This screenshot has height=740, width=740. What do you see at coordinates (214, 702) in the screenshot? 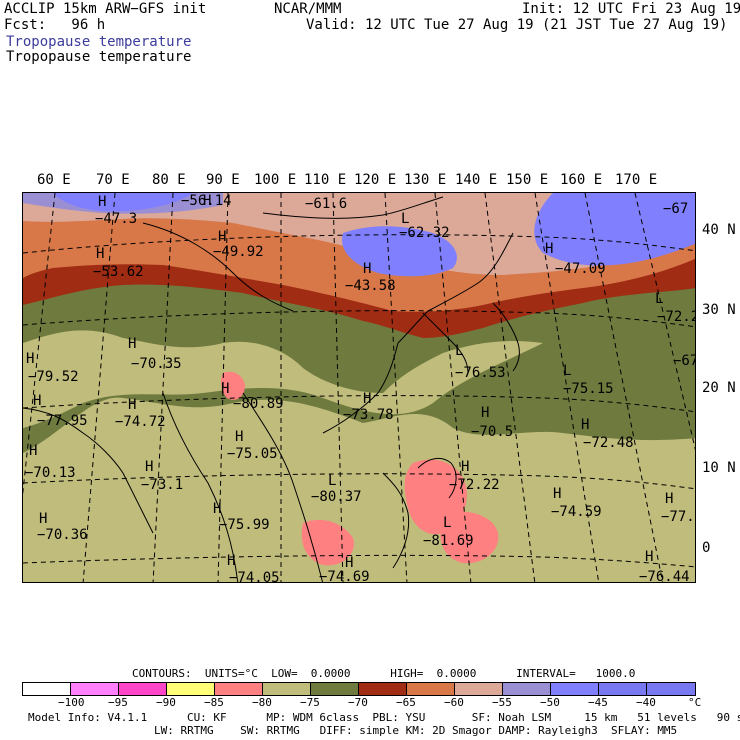
I see `colorbar-tick: −85` at bounding box center [214, 702].